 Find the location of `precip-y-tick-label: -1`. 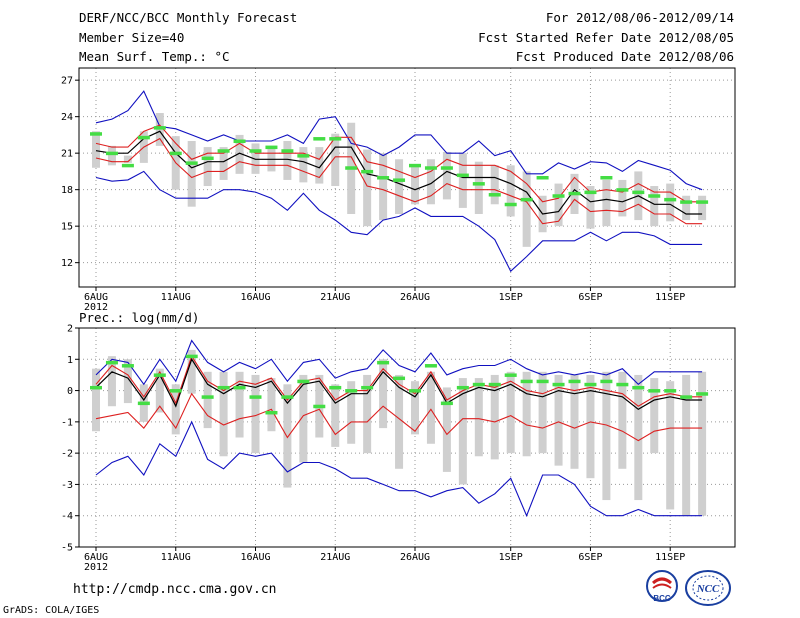

precip-y-tick-label: -1 is located at coordinates (67, 422).